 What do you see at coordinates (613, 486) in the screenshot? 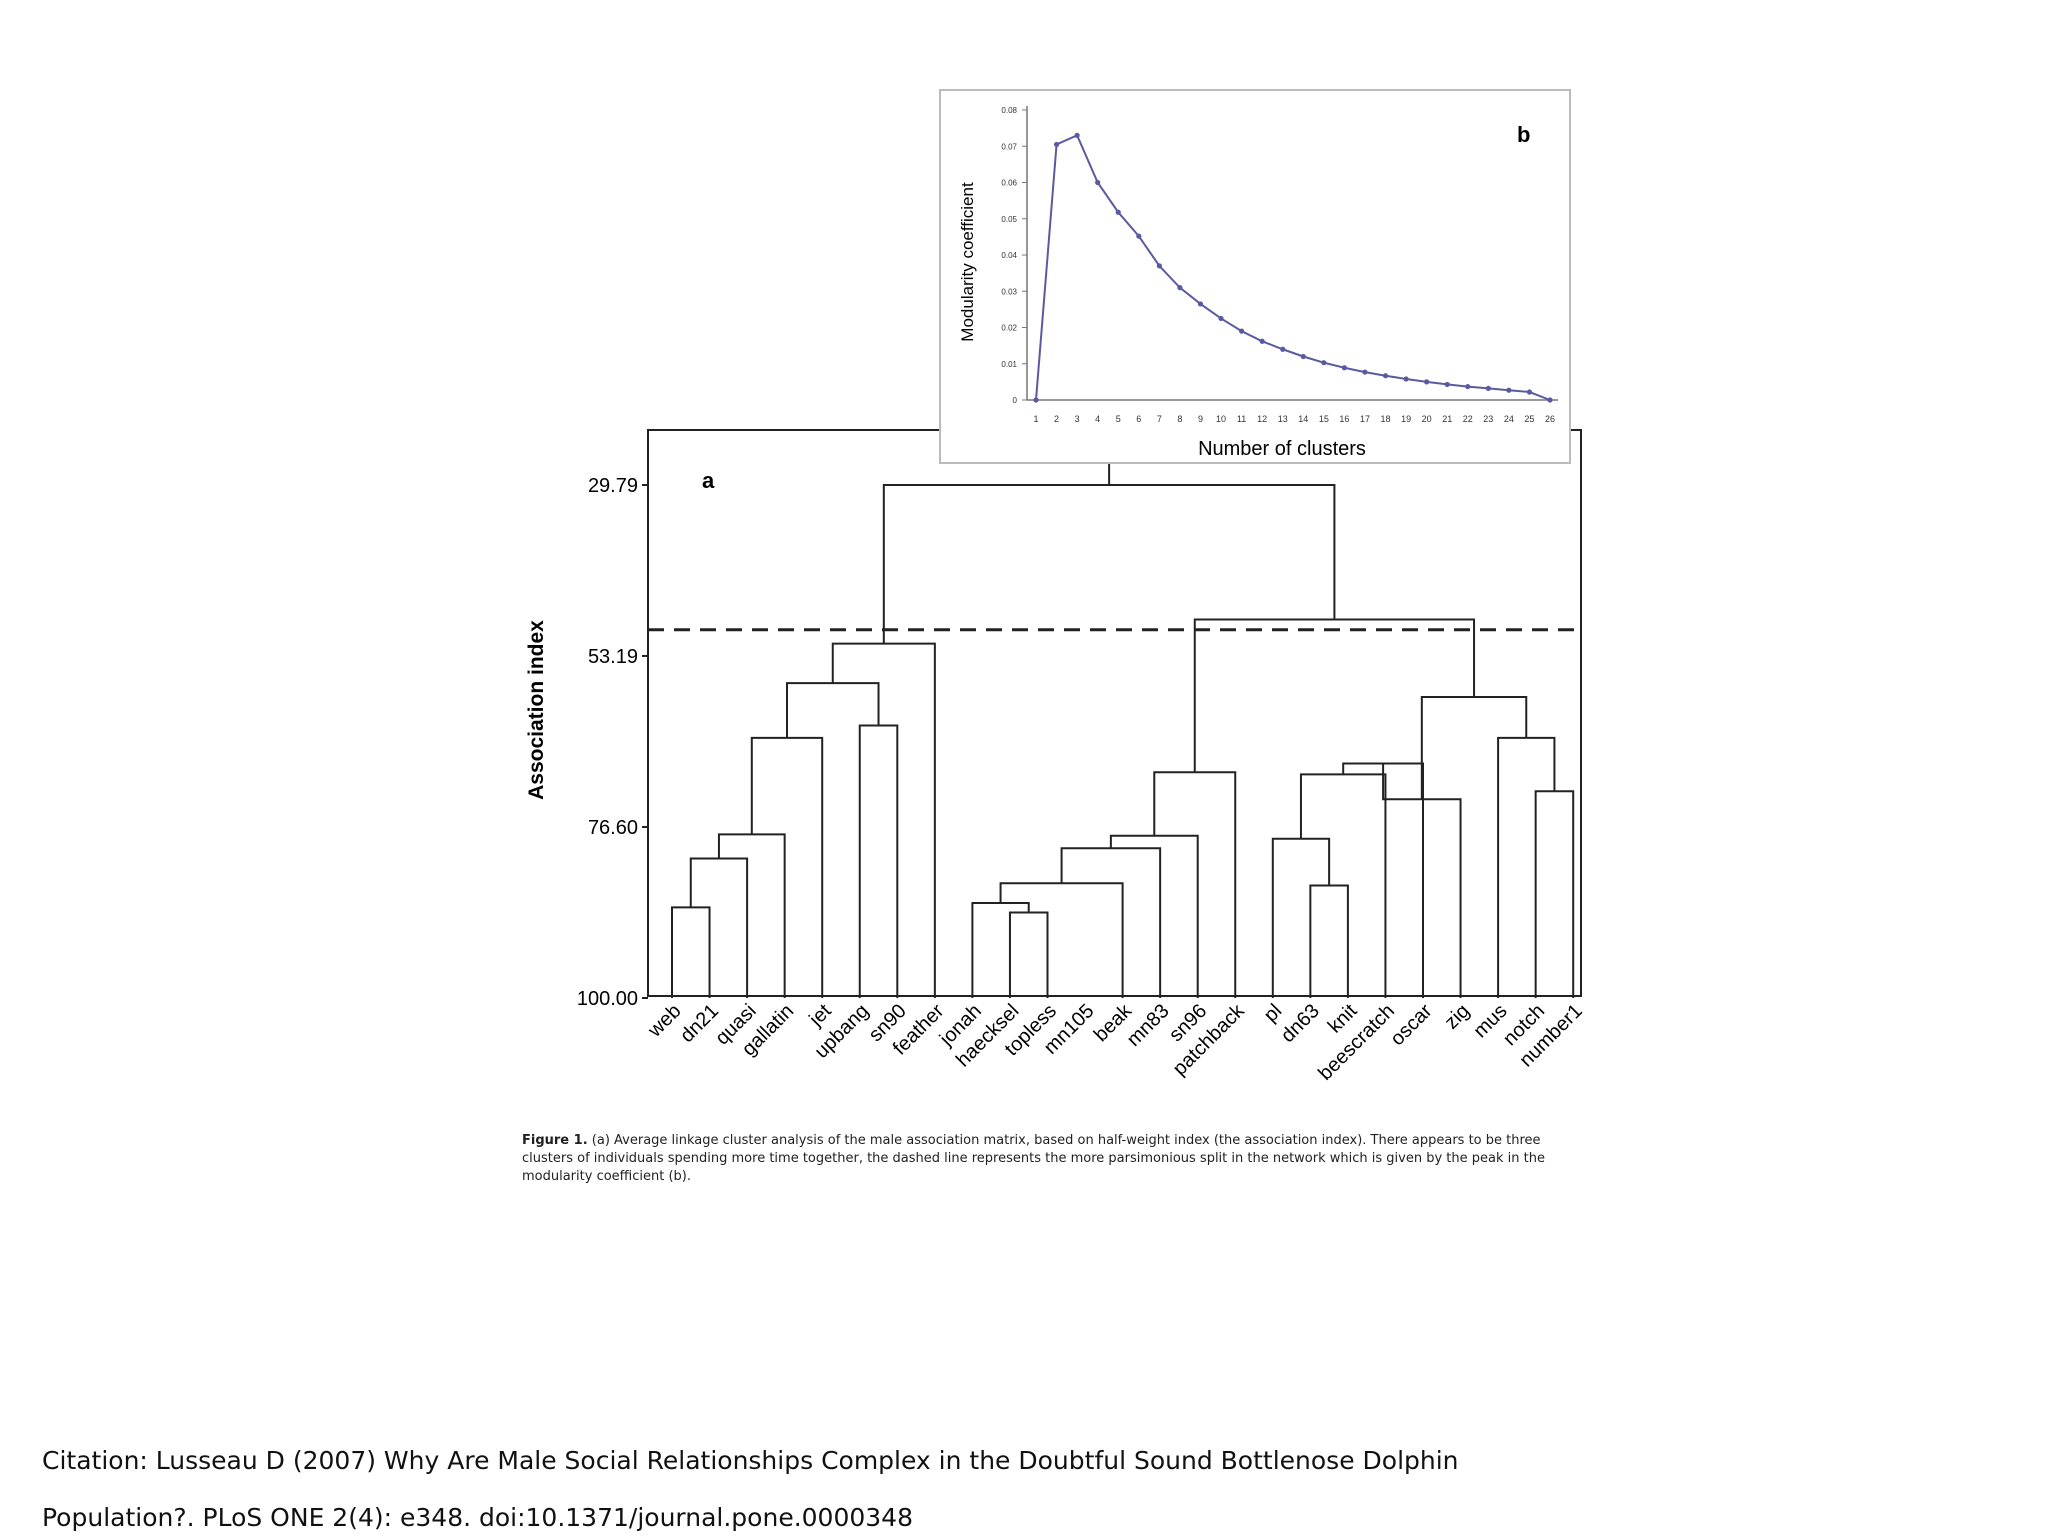
I see `y-tick-label: 29.79` at bounding box center [613, 486].